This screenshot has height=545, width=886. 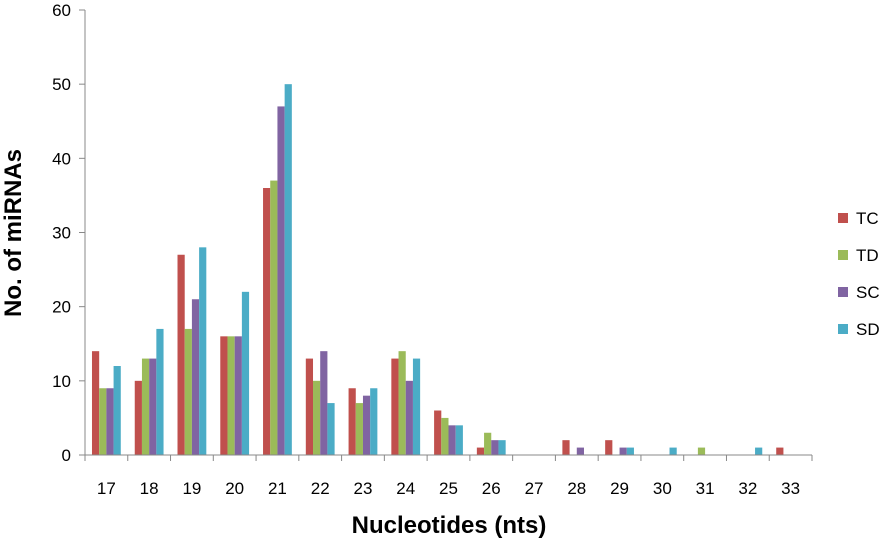 I want to click on legend-swatch-sc, so click(x=843, y=292).